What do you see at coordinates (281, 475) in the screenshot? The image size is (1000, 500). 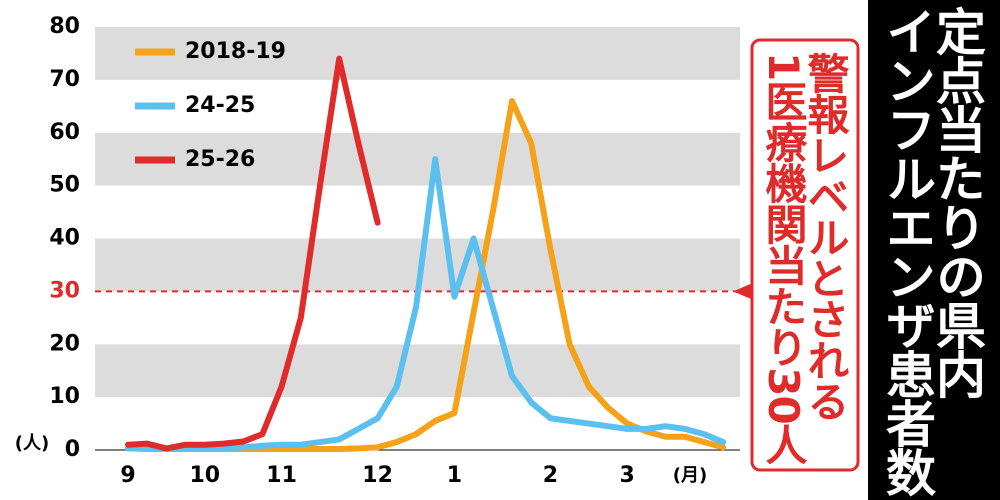 I see `x-tick-label: 11` at bounding box center [281, 475].